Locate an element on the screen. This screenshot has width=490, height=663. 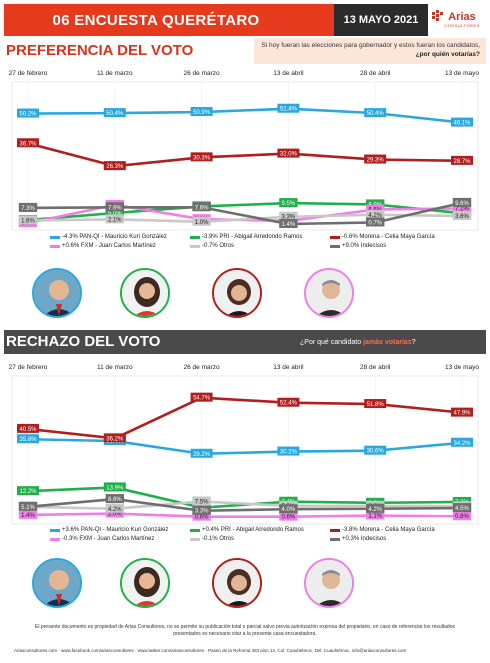
data-label-text: 54.7% is located at coordinates (202, 399).